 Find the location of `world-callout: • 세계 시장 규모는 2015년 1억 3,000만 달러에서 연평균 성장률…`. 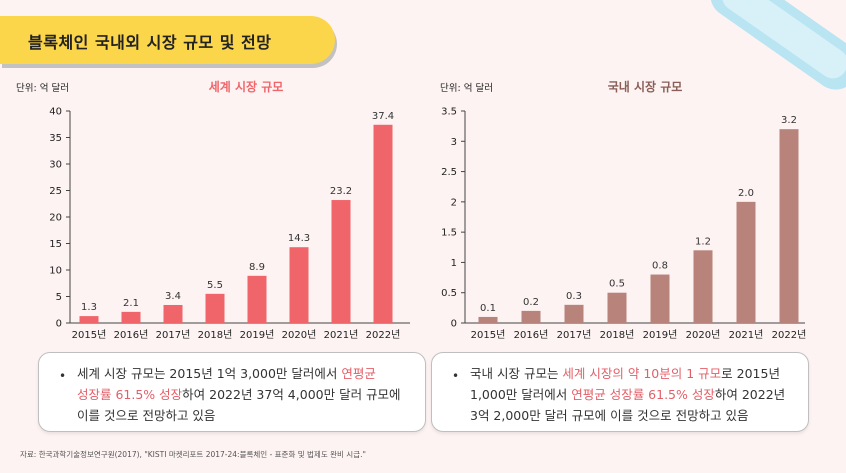

world-callout: • 세계 시장 규모는 2015년 1억 3,000만 달러에서 연평균 성장률… is located at coordinates (232, 392).